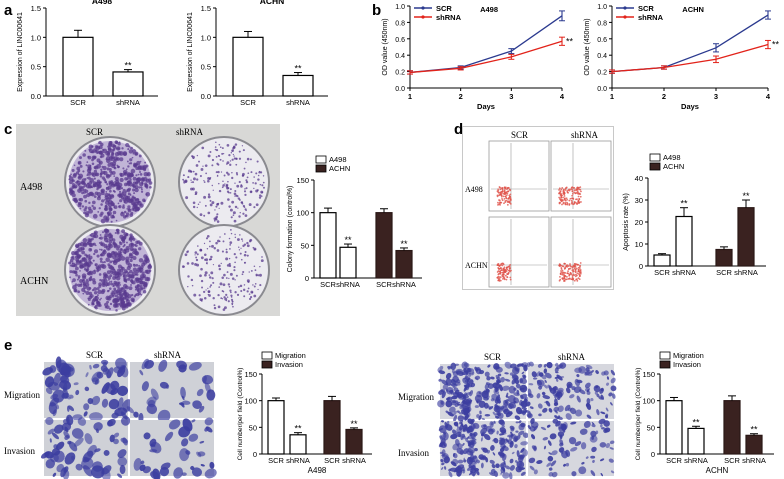  Describe the element at coordinates (36, 37) in the screenshot. I see `y-tick-label: 1.0` at that location.